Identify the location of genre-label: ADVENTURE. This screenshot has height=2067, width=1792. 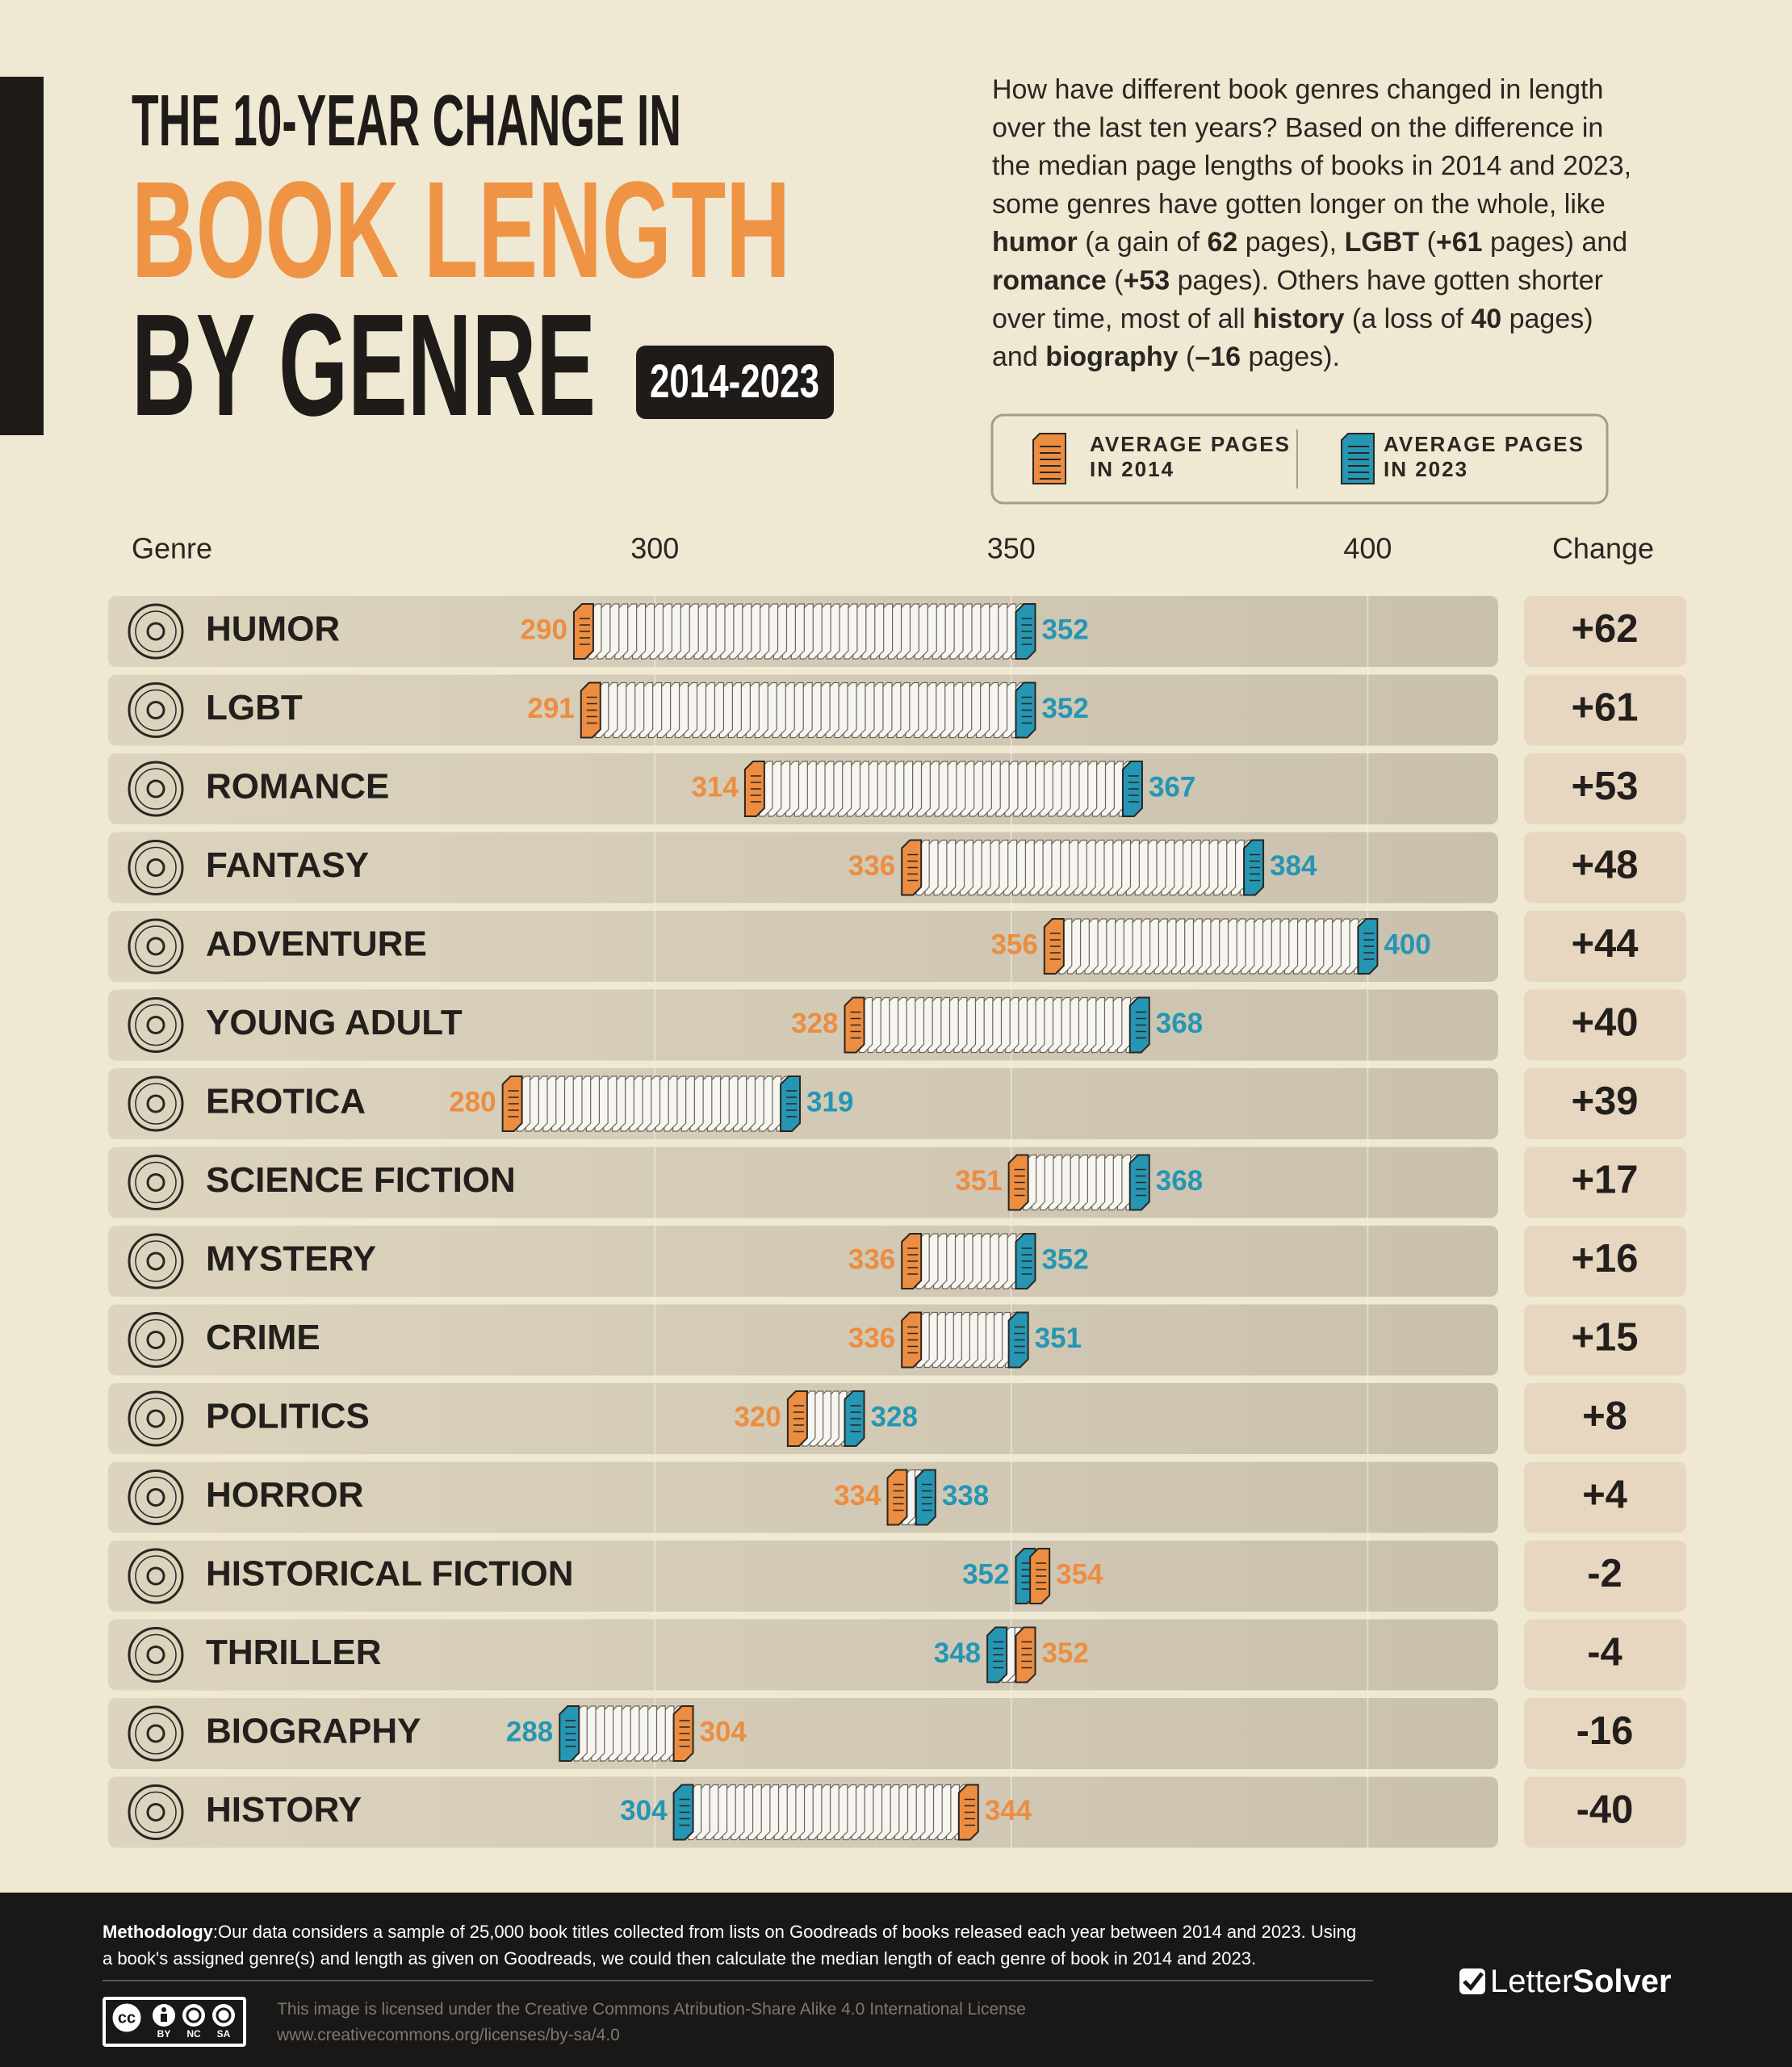
(316, 944).